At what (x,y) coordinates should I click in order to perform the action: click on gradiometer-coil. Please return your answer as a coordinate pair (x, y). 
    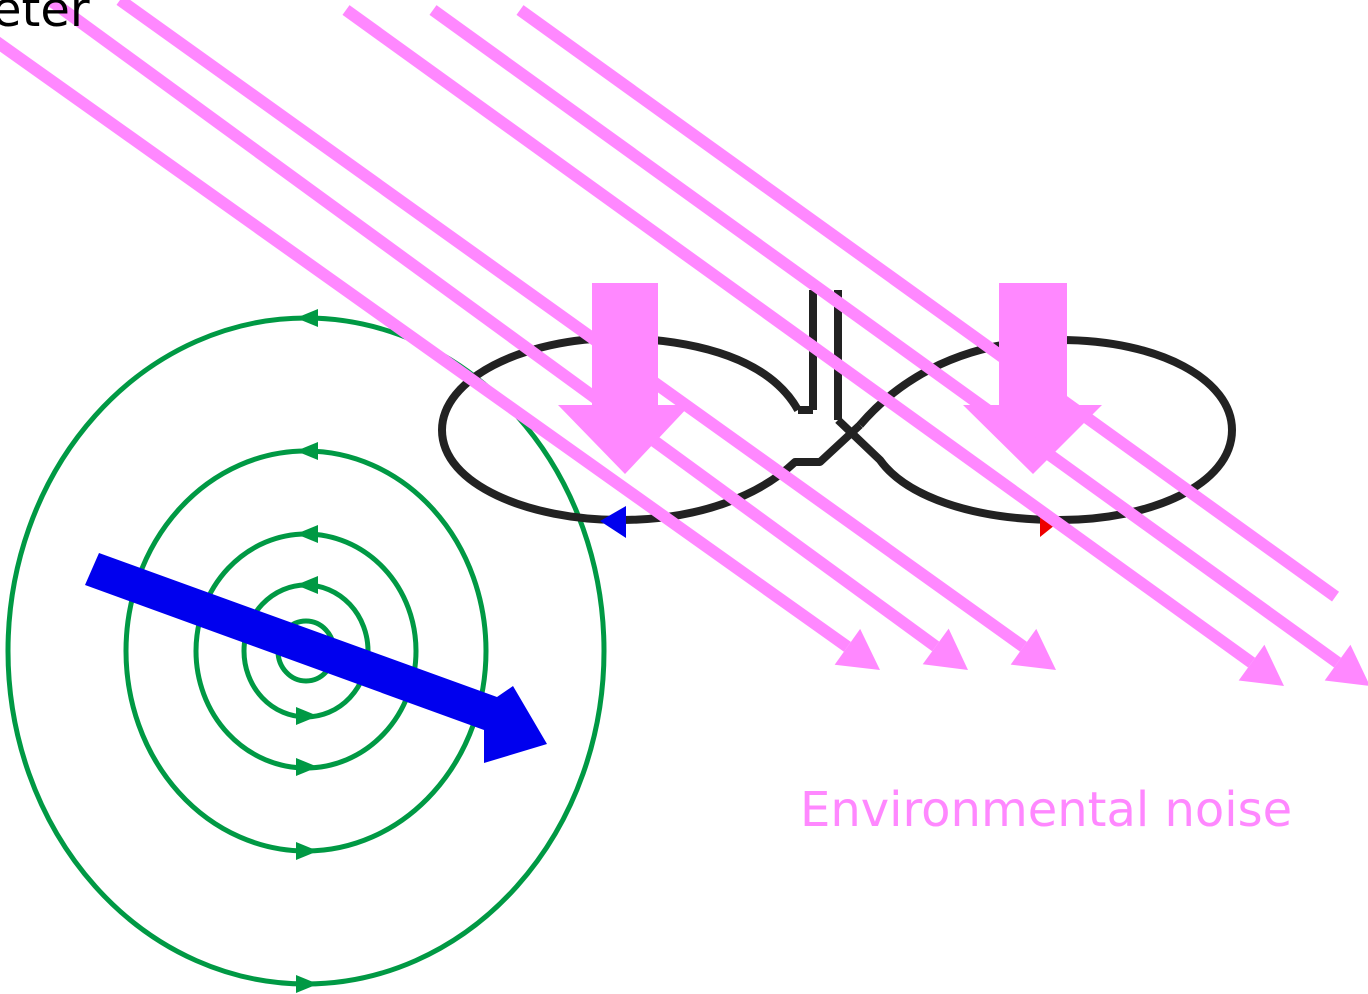
    Looking at the image, I should click on (837, 407).